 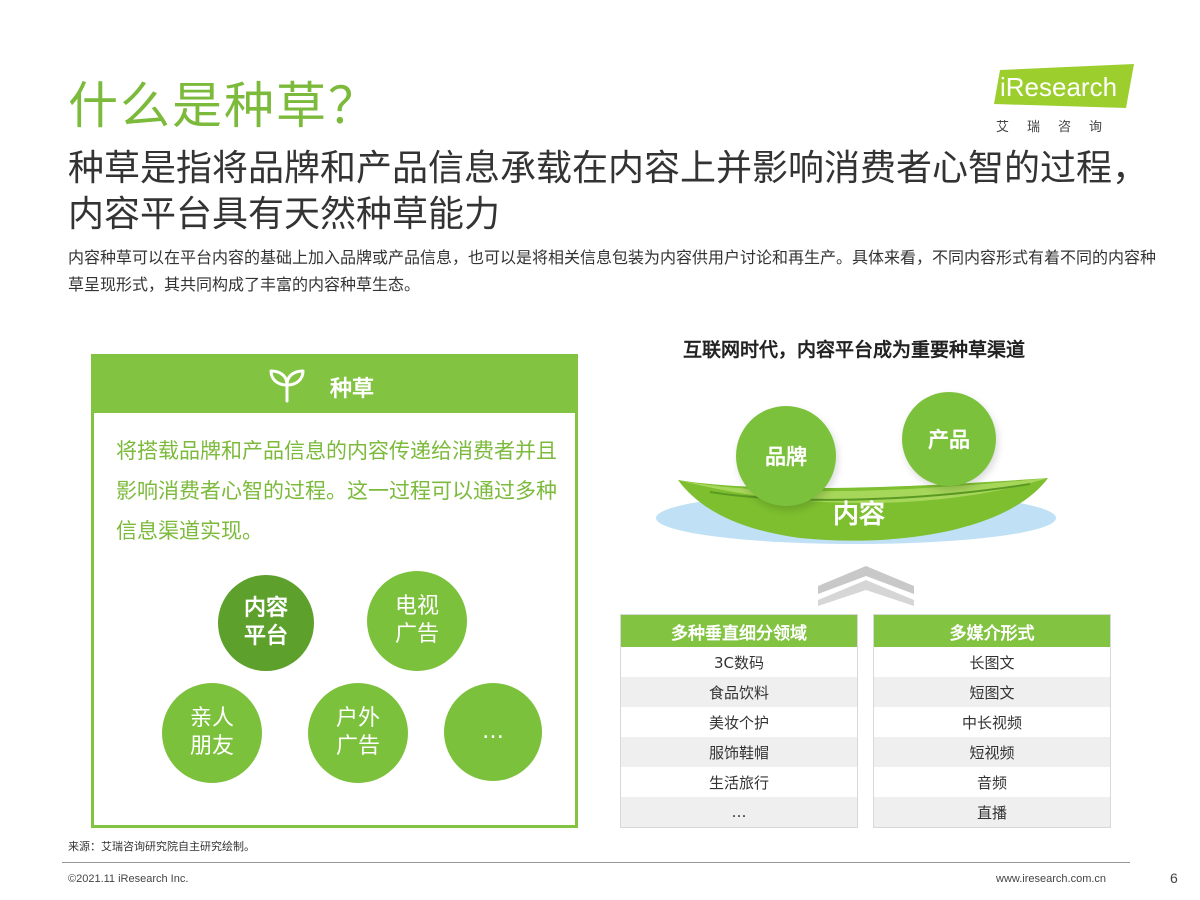 What do you see at coordinates (128, 879) in the screenshot?
I see `copyright: ©2021.11 iResearch Inc.` at bounding box center [128, 879].